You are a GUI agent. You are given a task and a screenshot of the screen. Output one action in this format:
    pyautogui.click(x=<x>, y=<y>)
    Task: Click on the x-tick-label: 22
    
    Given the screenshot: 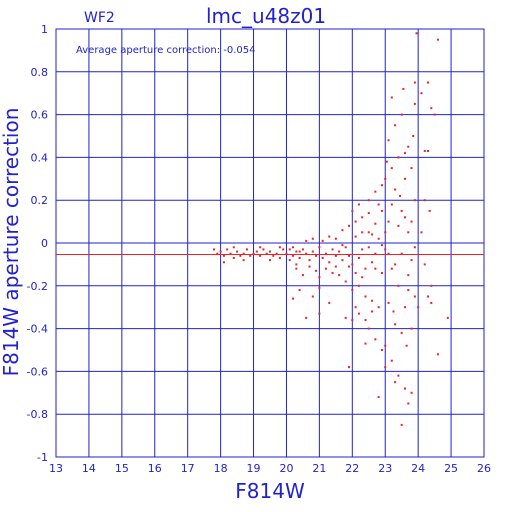 What is the action you would take?
    pyautogui.click(x=352, y=468)
    